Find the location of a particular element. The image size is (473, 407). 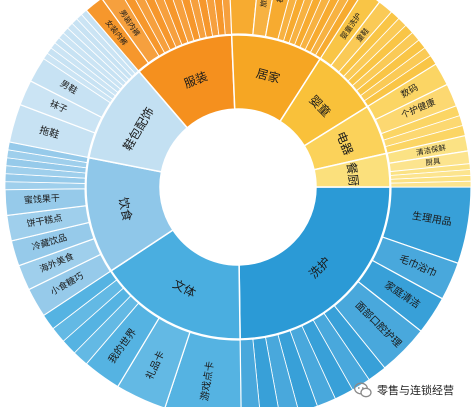

watermark: 零售与连锁经营 is located at coordinates (404, 390).